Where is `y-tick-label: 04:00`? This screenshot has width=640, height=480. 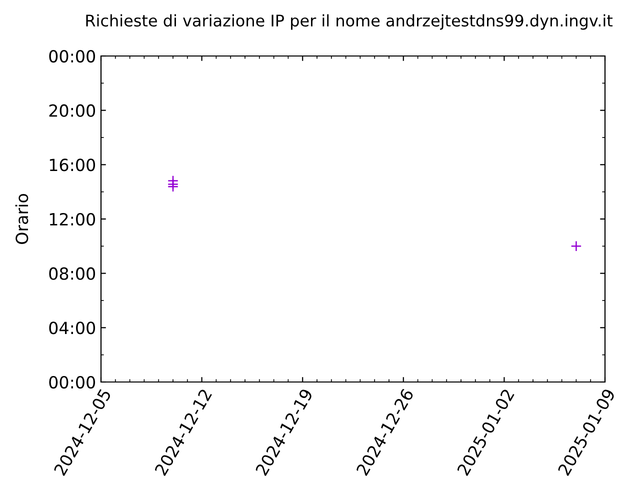 y-tick-label: 04:00 is located at coordinates (72, 328).